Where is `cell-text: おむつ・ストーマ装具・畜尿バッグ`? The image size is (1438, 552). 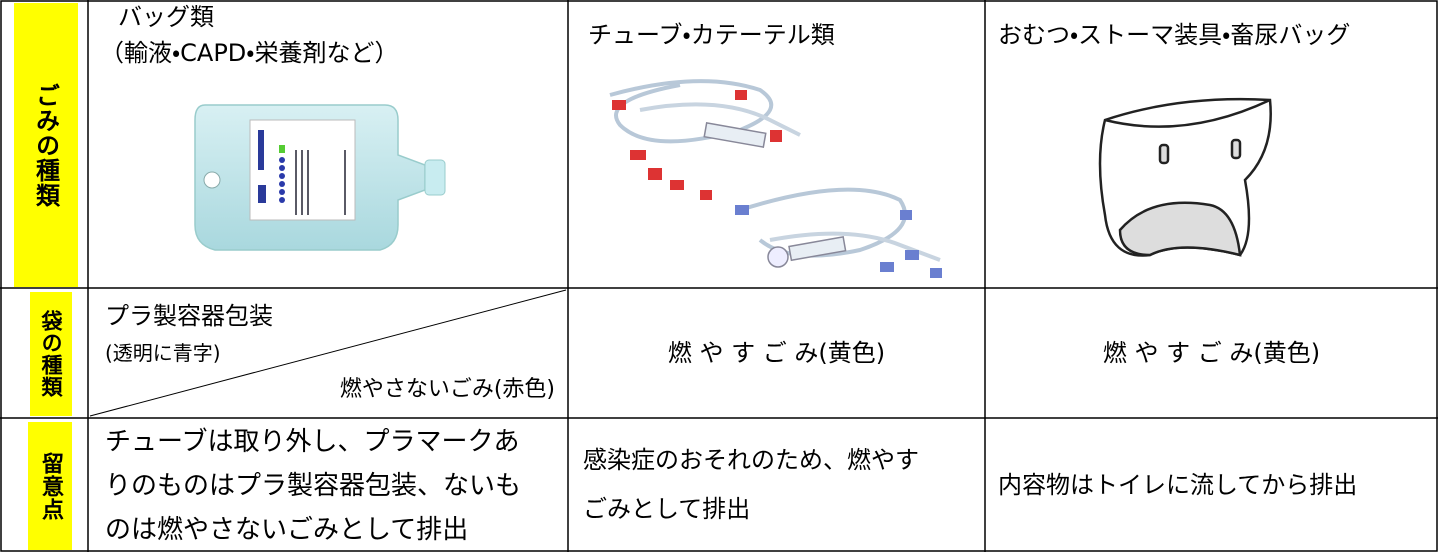
cell-text: おむつ・ストーマ装具・畜尿バッグ is located at coordinates (1174, 35).